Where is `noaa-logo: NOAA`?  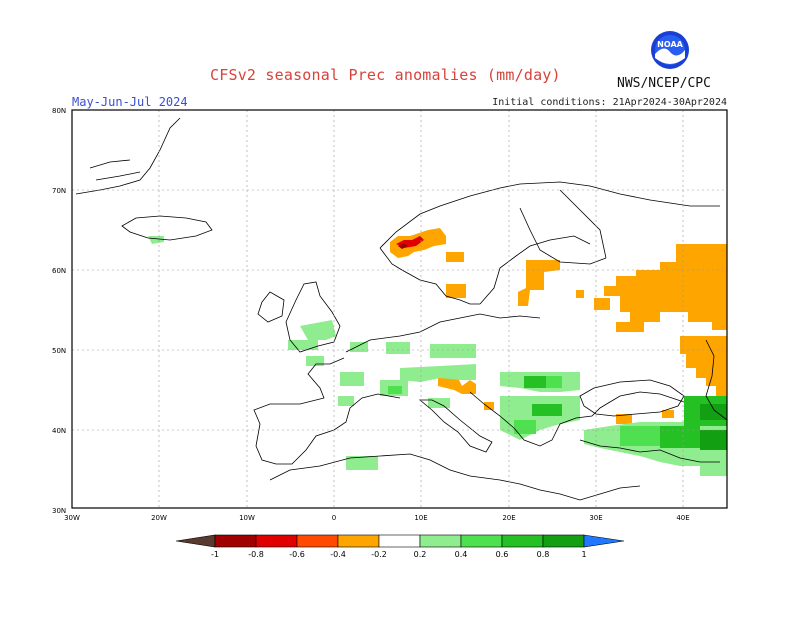 noaa-logo: NOAA is located at coordinates (670, 50).